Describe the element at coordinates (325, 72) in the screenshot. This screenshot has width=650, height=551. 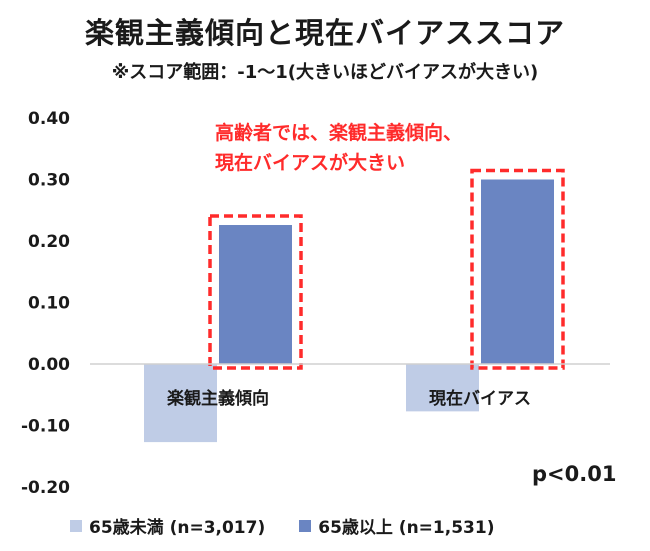
I see `chart-subtitle: ※スコア範囲：-1～1(大きいほどバイアスが大きい)` at that location.